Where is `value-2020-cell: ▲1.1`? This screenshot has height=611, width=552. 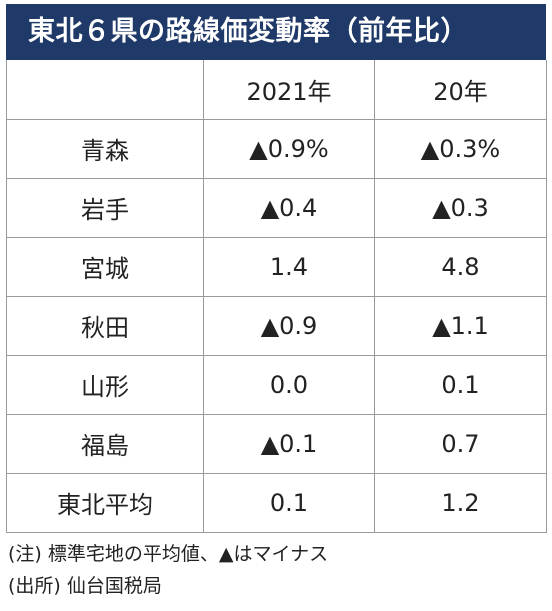
value-2020-cell: ▲1.1 is located at coordinates (460, 325).